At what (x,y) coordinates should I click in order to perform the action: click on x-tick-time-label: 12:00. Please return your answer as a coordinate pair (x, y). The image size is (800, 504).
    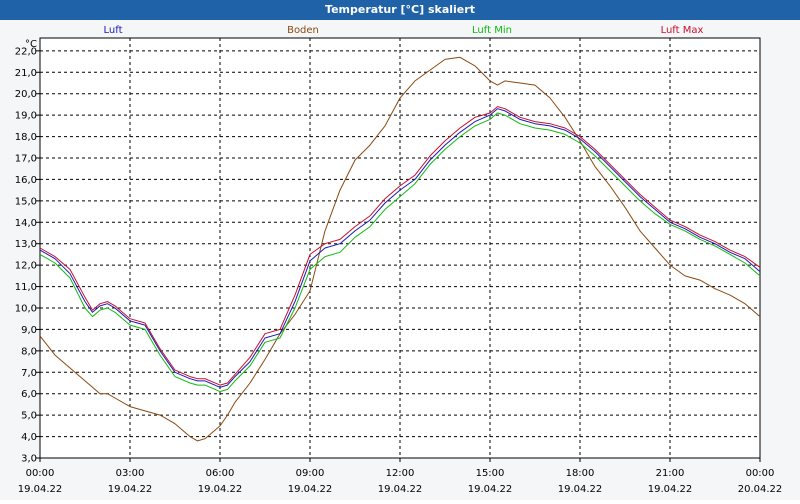
    Looking at the image, I should click on (400, 473).